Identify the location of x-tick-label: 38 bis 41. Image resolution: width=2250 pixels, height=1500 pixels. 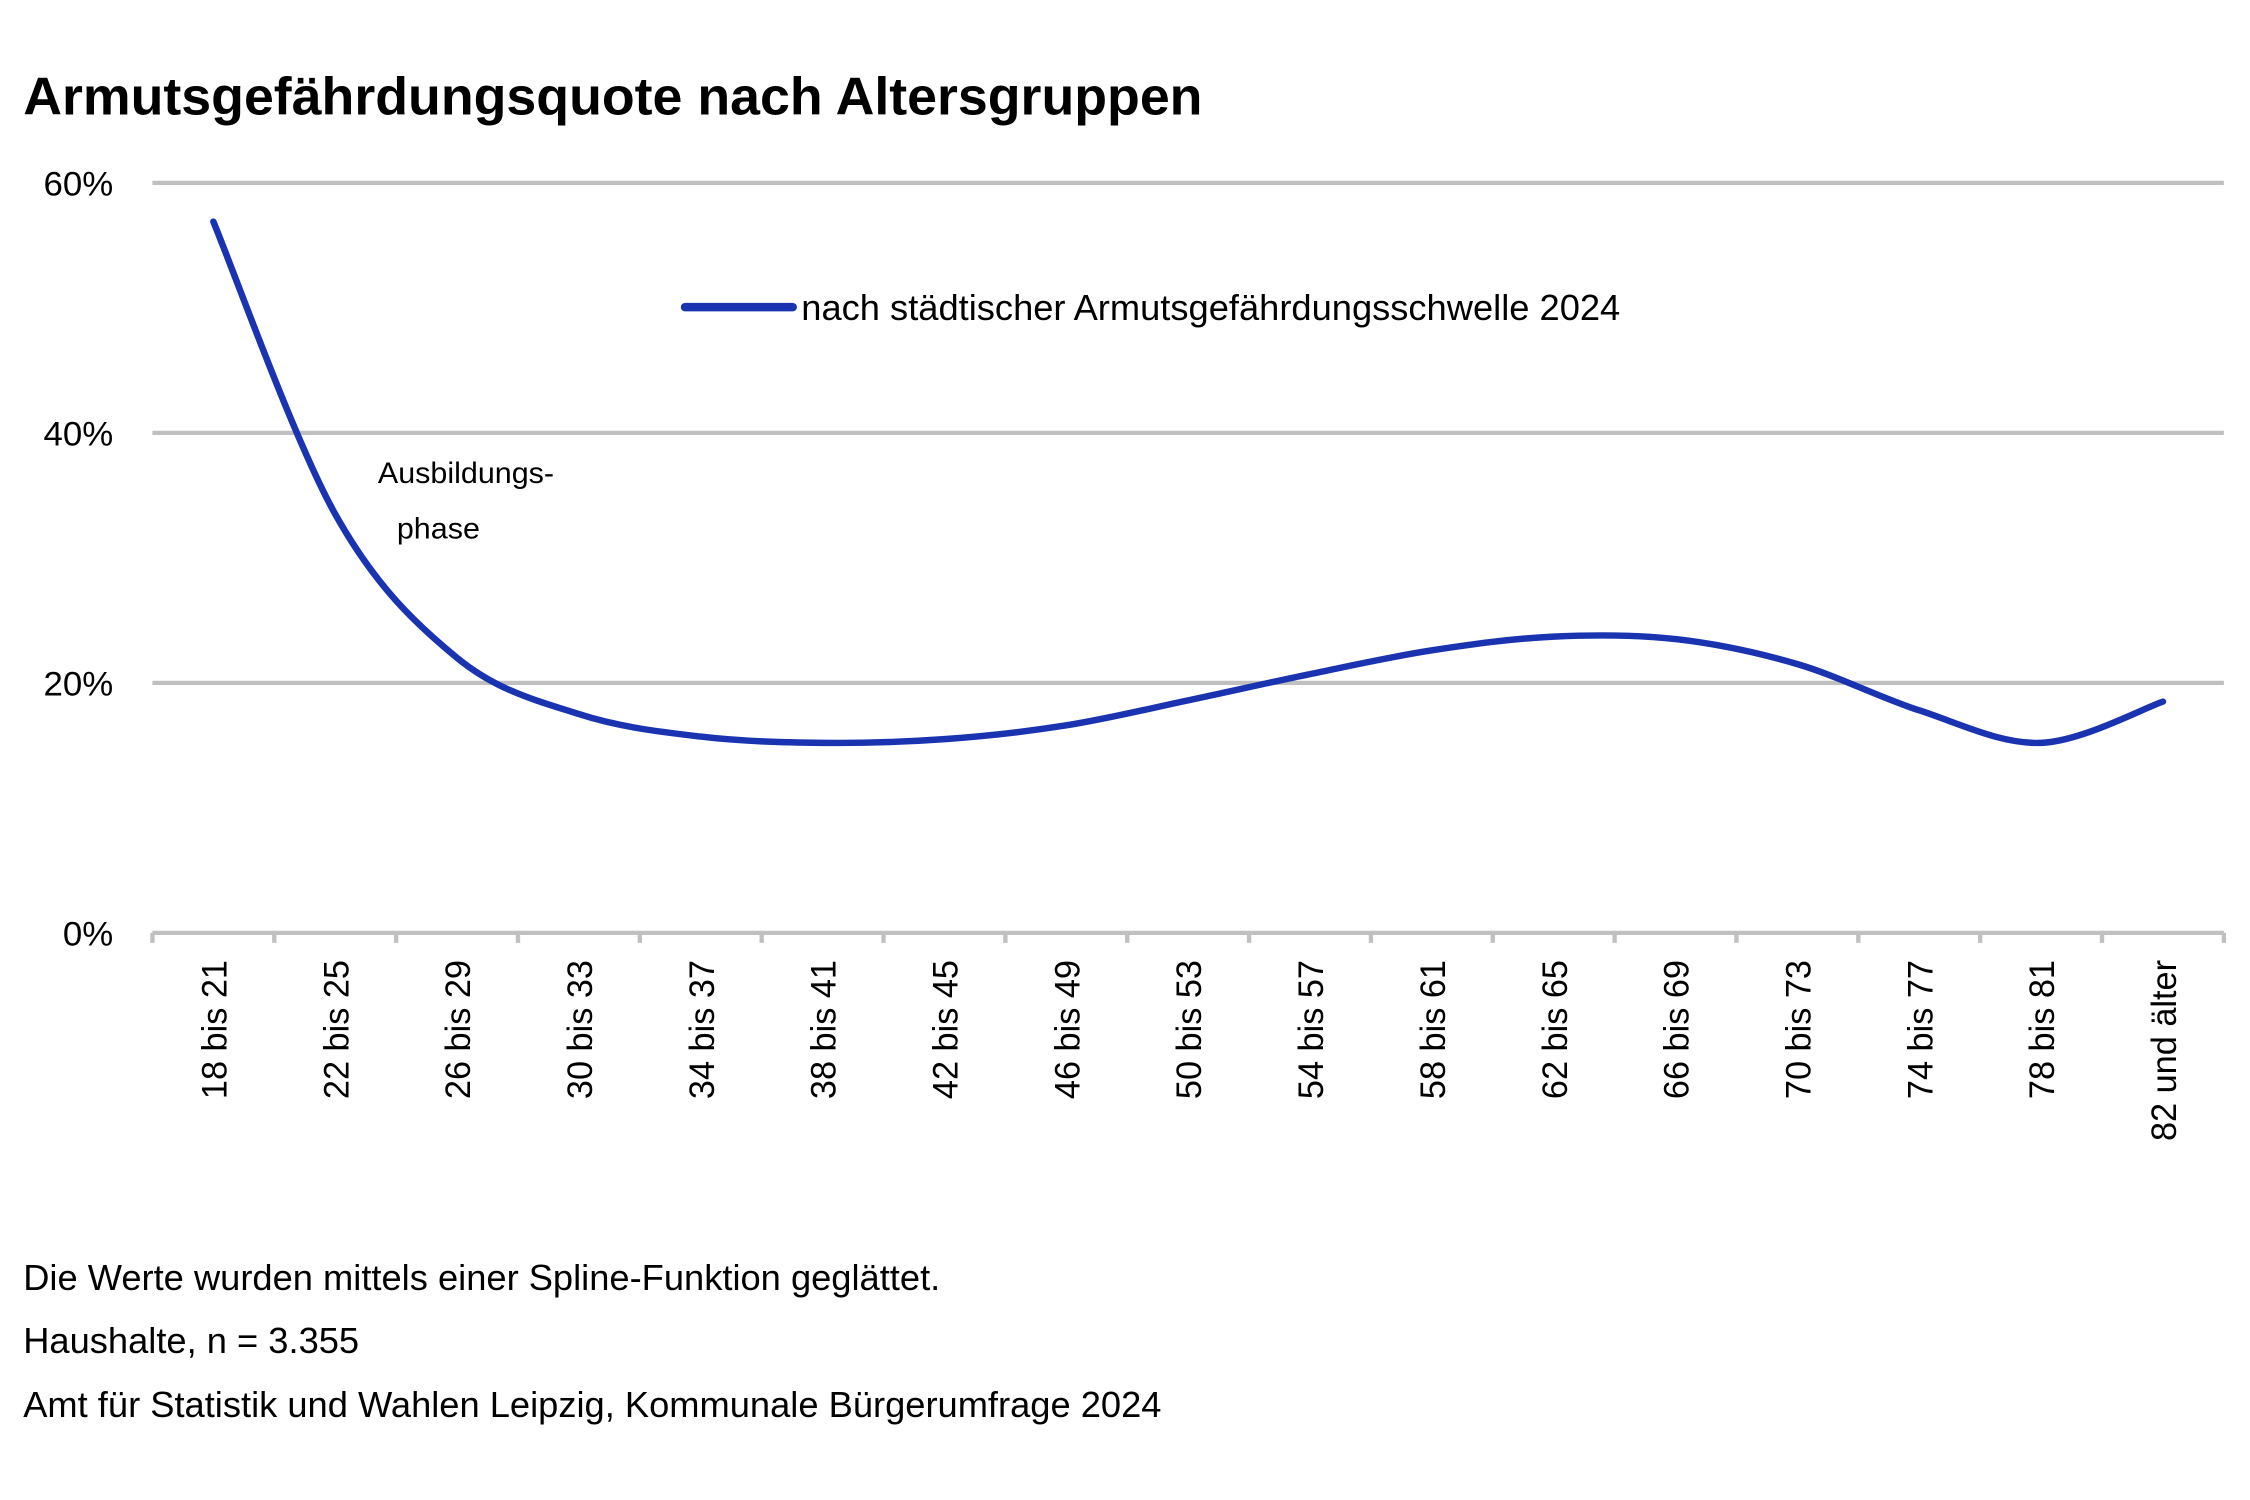
(824, 1029).